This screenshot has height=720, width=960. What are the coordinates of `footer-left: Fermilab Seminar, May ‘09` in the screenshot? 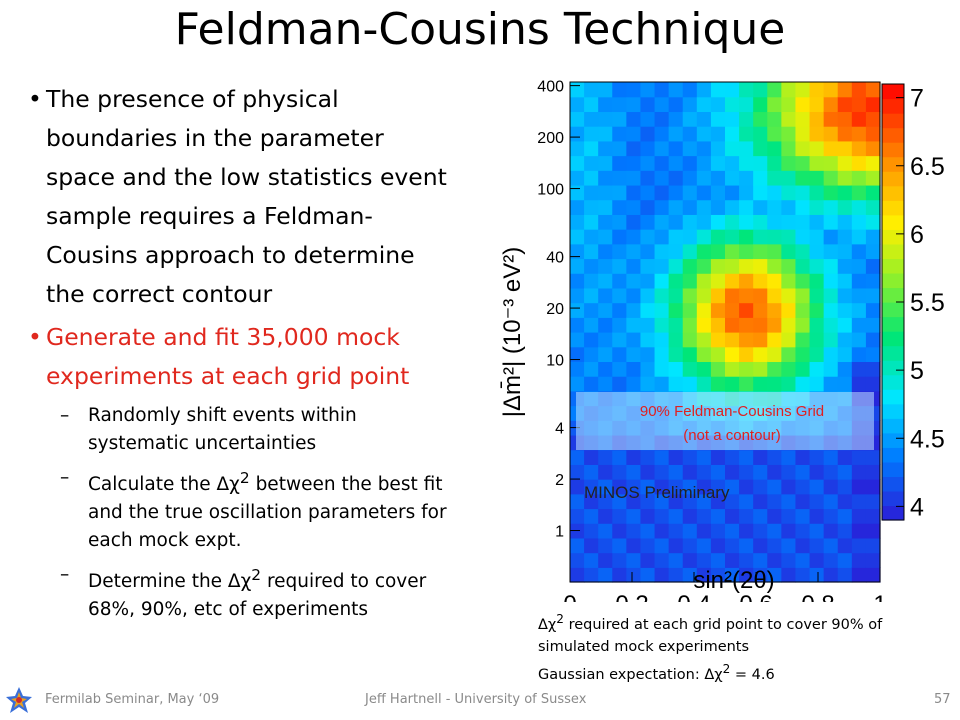 It's located at (132, 699).